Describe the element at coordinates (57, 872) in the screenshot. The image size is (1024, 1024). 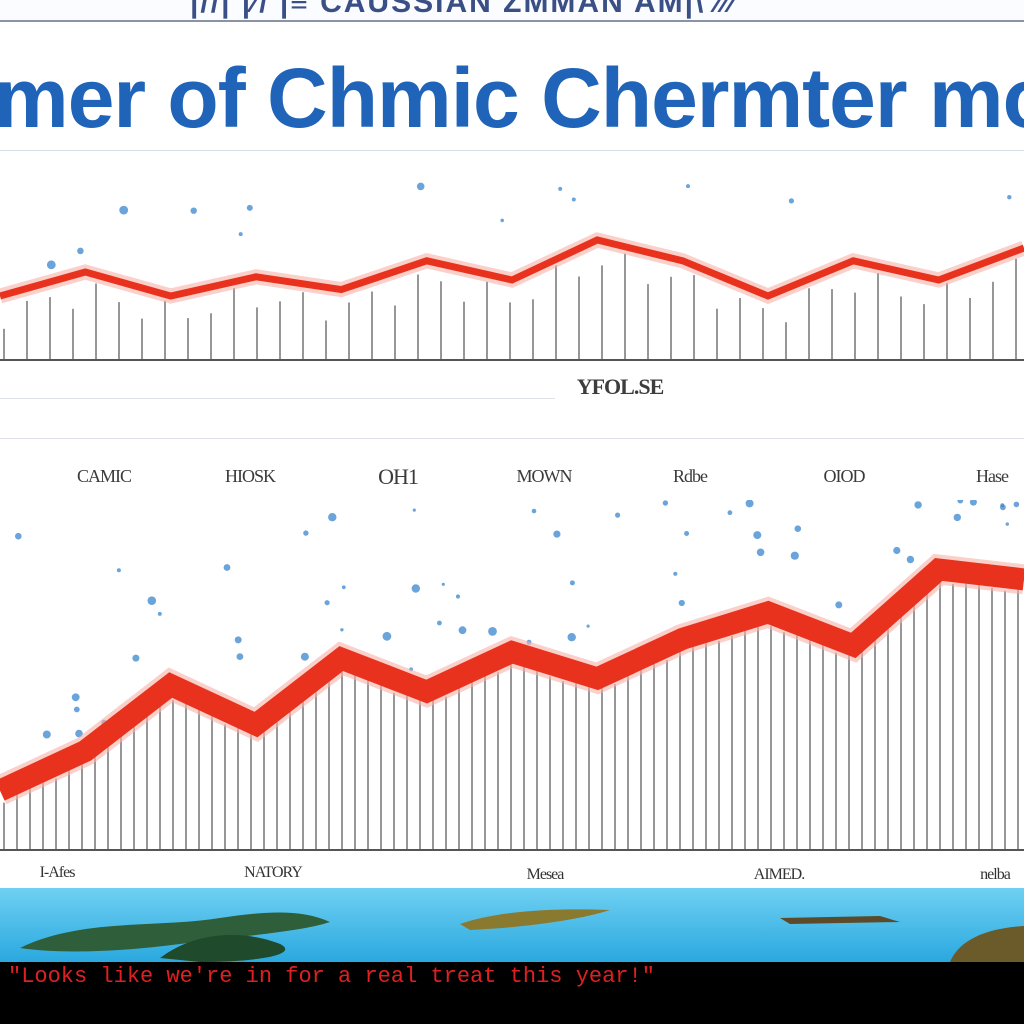
I see `x-tick-label: I-Afes` at that location.